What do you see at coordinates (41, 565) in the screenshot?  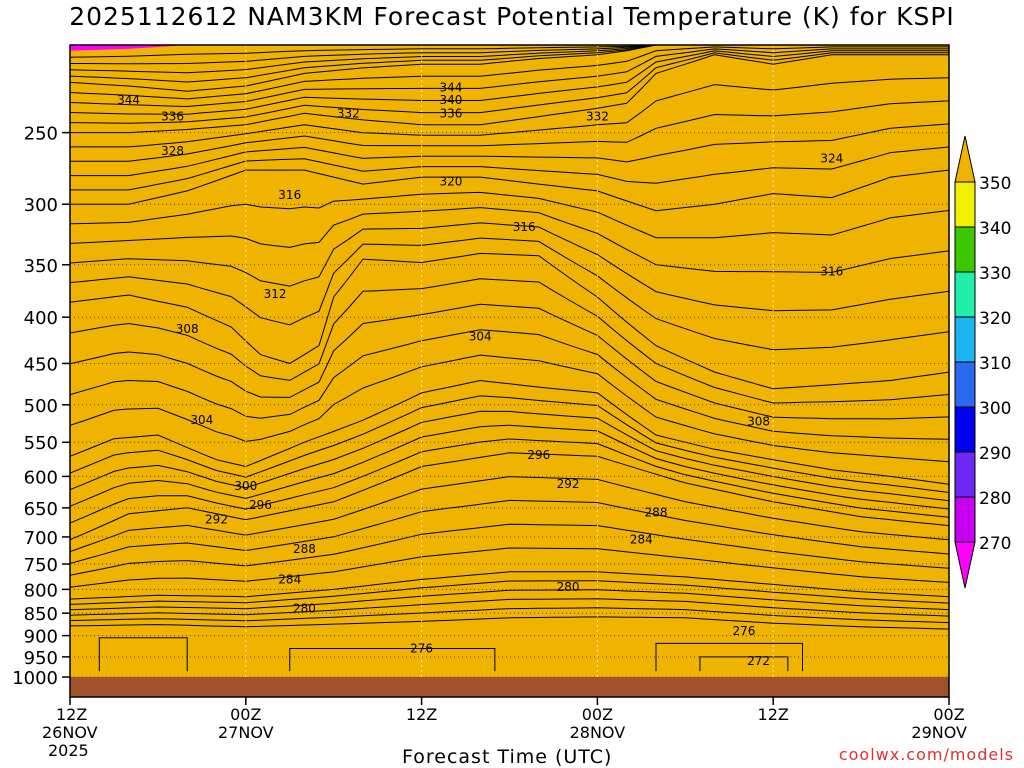 I see `y-tick-label-750: 750` at bounding box center [41, 565].